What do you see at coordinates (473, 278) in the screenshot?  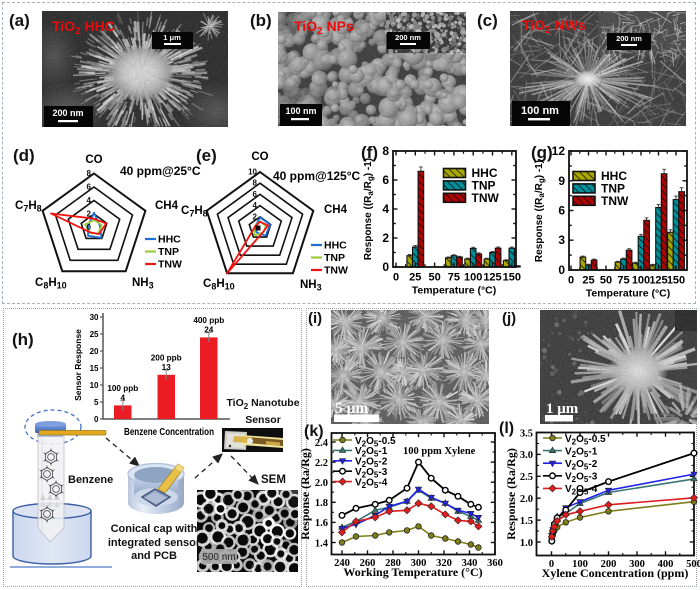 I see `svg-text: 100` at bounding box center [473, 278].